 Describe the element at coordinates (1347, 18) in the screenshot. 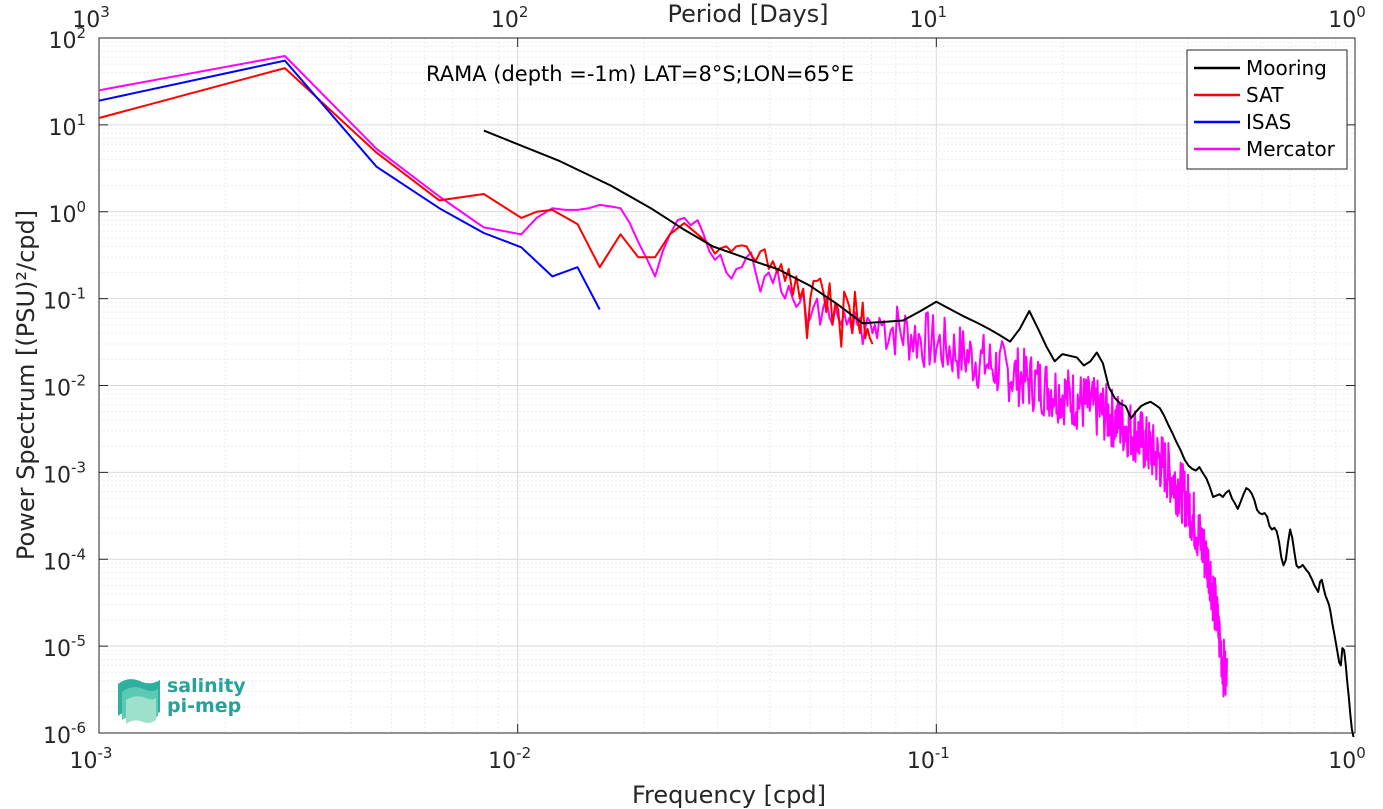

I see `x2-tick-label: 10⁰` at that location.